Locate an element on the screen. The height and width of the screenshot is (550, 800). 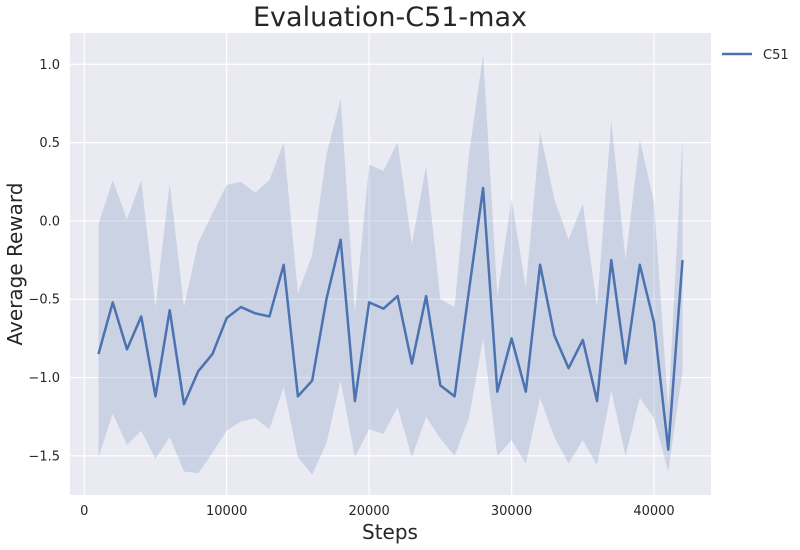
x-tick-labels: 0 10000 20000 30000 40000 is located at coordinates (377, 511).